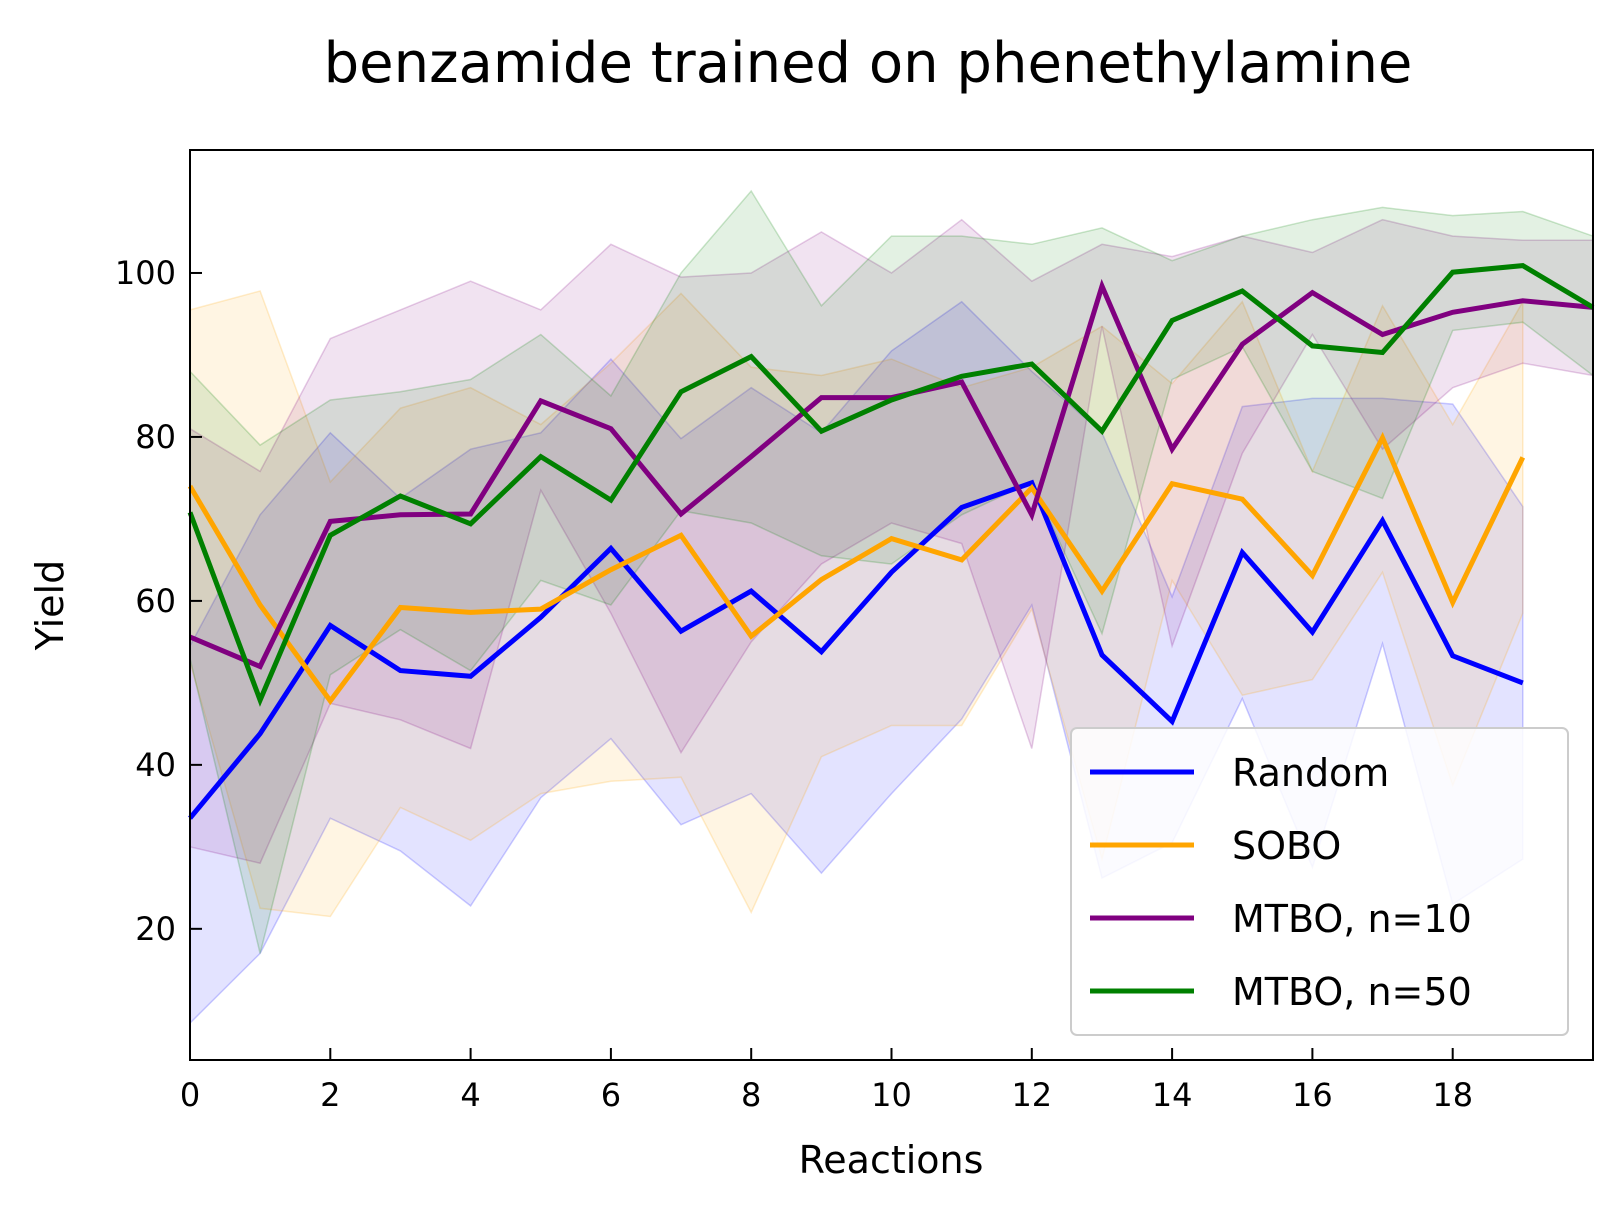 The width and height of the screenshot is (1613, 1207). Describe the element at coordinates (1286, 846) in the screenshot. I see `legend-label-sobo: SOBO` at that location.